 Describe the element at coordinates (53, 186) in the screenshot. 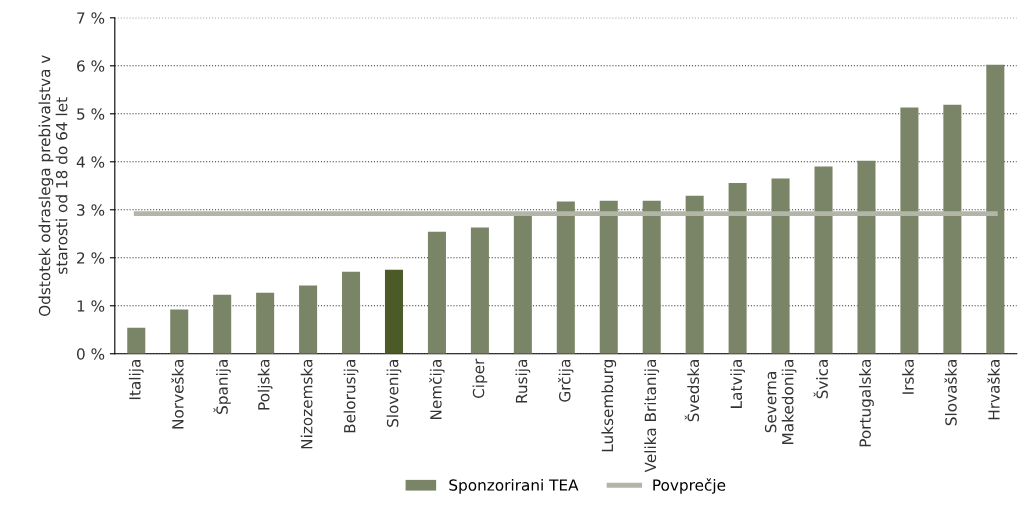

I see `y-axis-title: Odstotek odraslega prebivalstva v starosti od 18 do 64 let` at that location.